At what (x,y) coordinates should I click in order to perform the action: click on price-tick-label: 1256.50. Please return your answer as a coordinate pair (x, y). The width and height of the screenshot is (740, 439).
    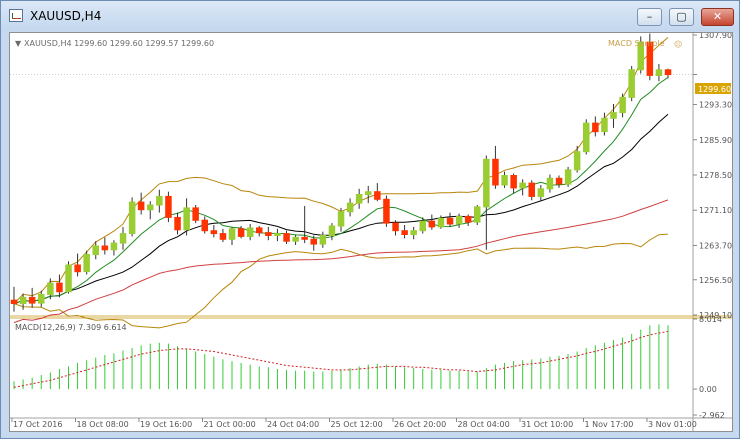
    Looking at the image, I should click on (715, 280).